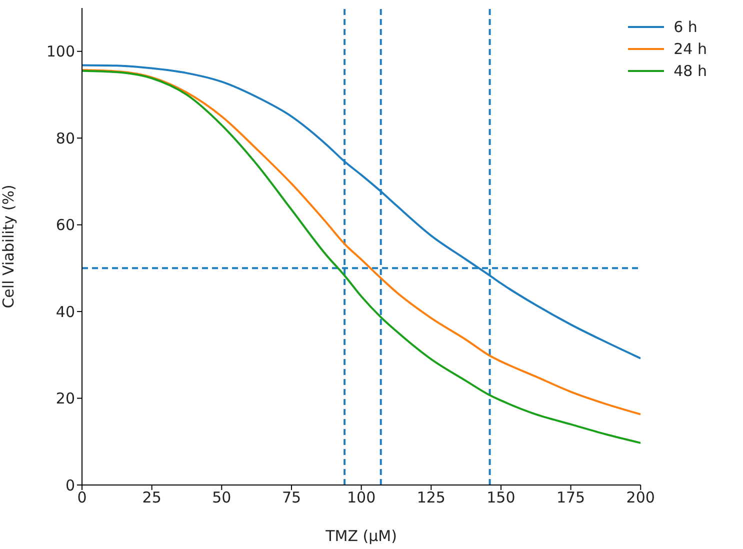  I want to click on y-axis-title: Cell Viability (%), so click(9, 246).